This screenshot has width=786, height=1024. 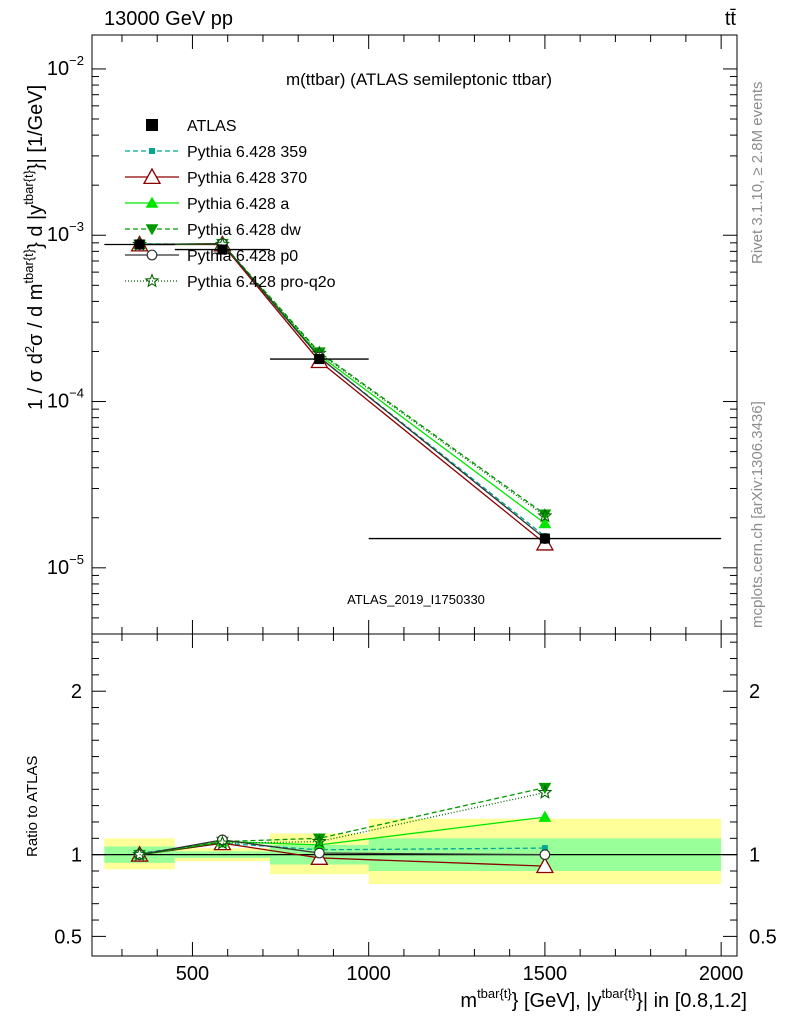 I want to click on ratio-y-tick-label-right: 1, so click(x=754, y=856).